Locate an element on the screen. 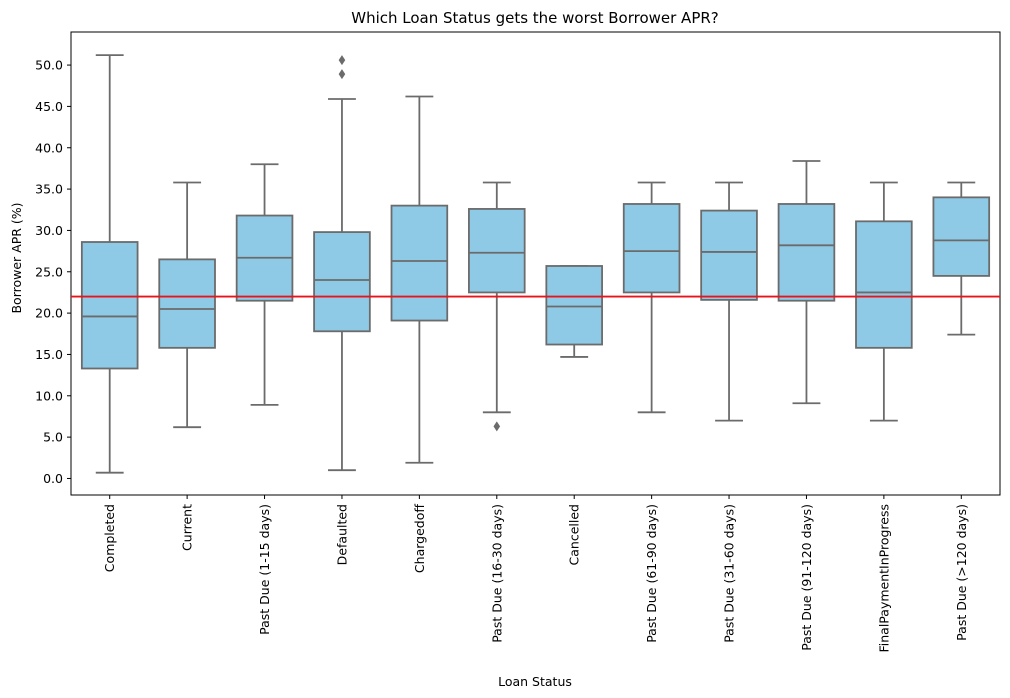  x-tick-label: Defaulted is located at coordinates (341, 534).